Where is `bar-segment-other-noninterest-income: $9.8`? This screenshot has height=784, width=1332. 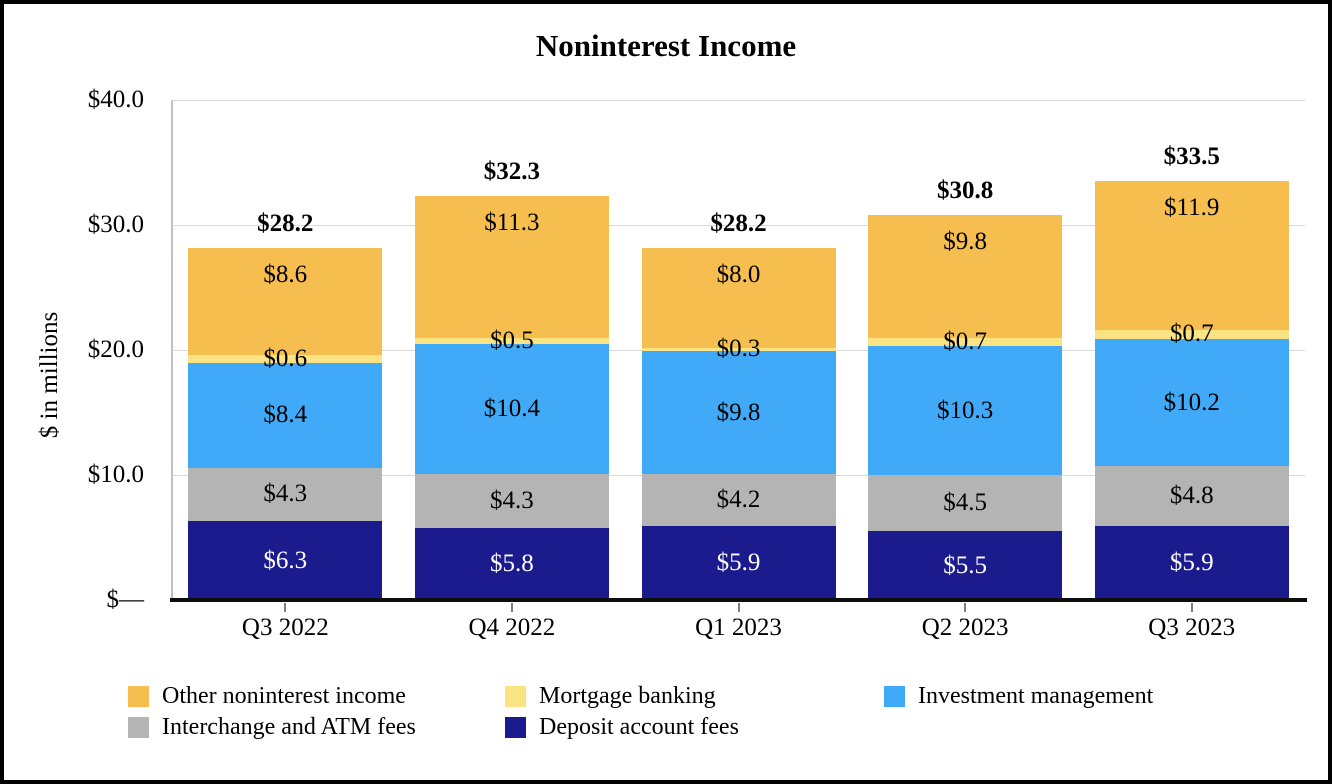
bar-segment-other-noninterest-income: $9.8 is located at coordinates (965, 276).